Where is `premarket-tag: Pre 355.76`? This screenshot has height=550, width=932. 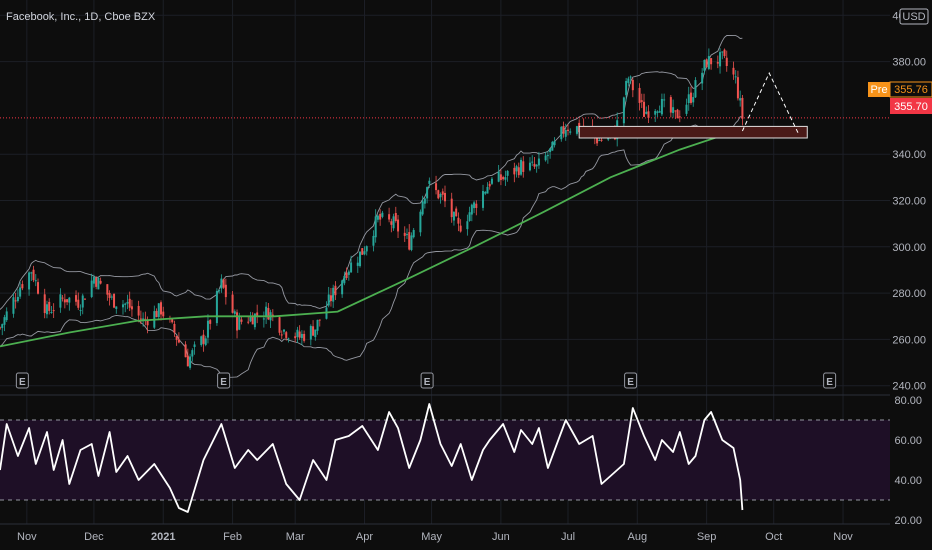 premarket-tag: Pre 355.76 is located at coordinates (900, 89).